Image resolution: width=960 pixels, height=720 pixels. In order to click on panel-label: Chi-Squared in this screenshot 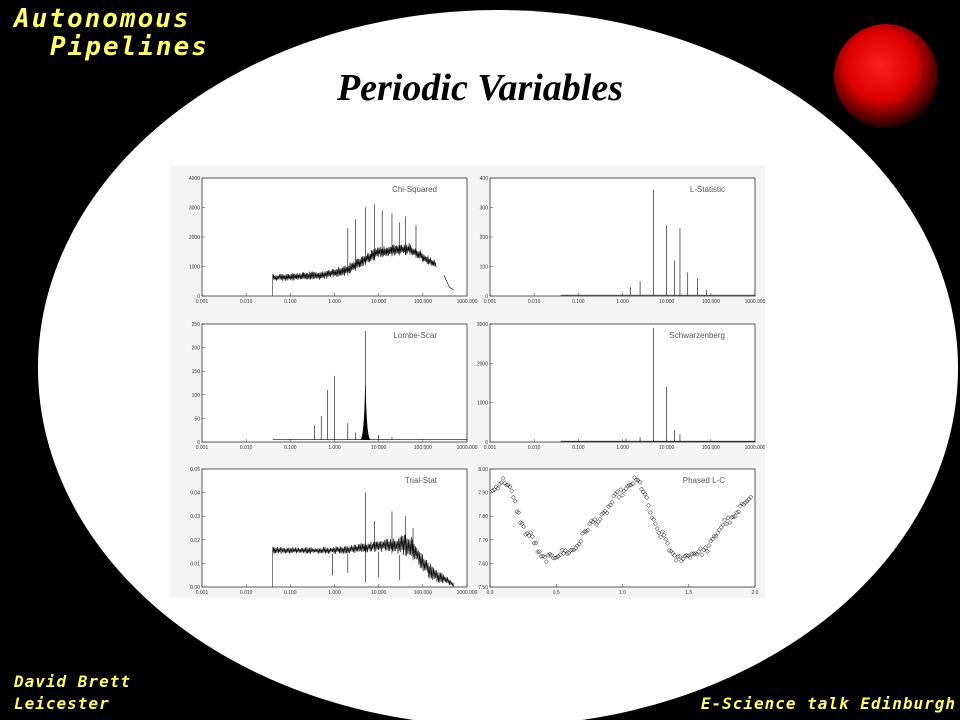, I will do `click(414, 189)`.